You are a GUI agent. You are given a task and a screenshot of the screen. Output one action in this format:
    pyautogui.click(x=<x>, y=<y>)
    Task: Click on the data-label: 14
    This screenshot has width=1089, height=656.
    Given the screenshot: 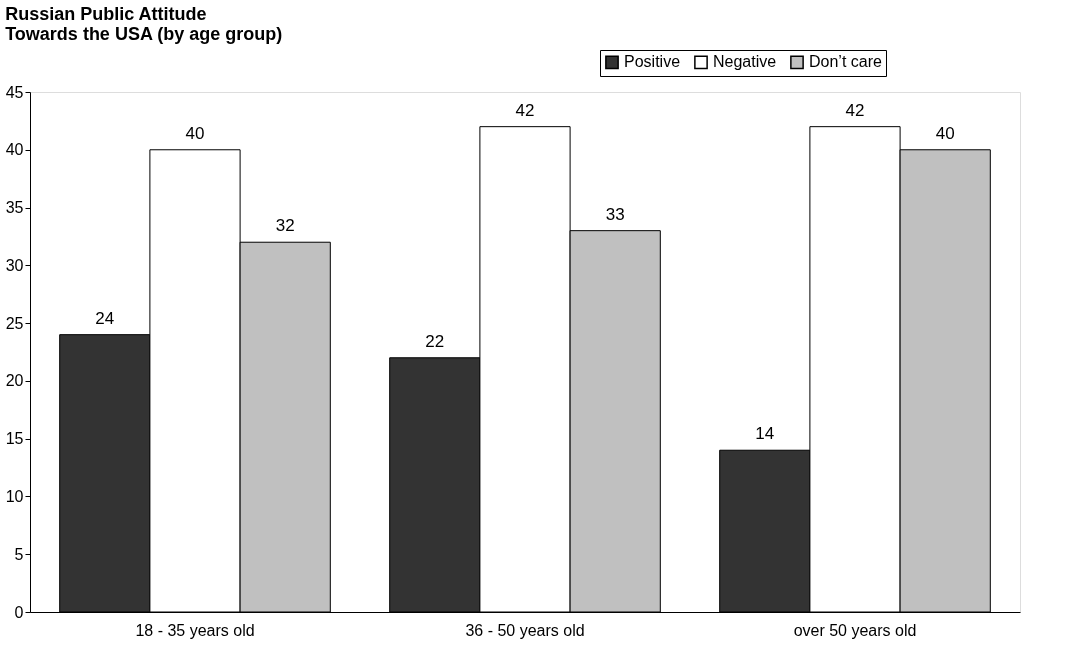 What is the action you would take?
    pyautogui.click(x=765, y=434)
    